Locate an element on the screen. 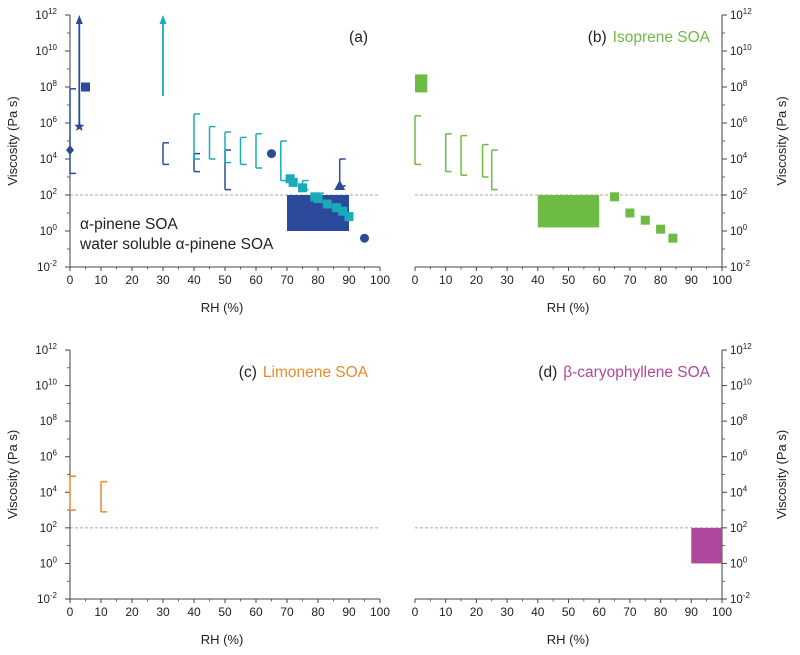 This screenshot has width=800, height=655. y-tick-exponent: 0 is located at coordinates (745, 559).